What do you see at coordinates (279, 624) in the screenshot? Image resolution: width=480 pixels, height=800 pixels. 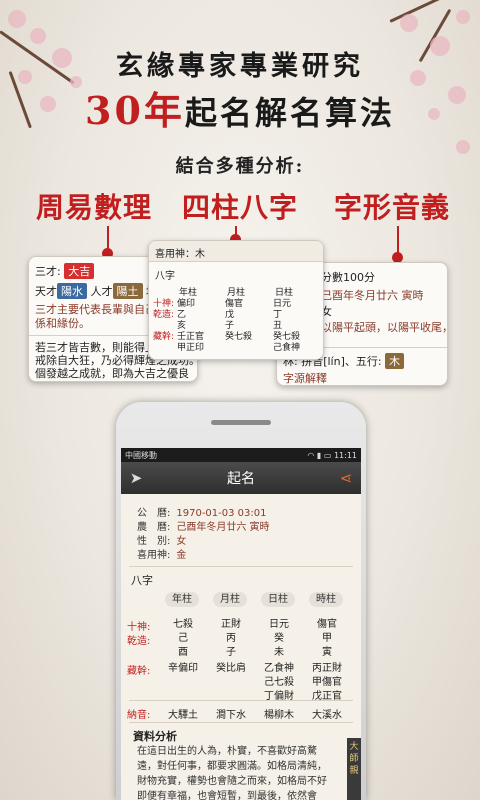 I see `grid-cell: 日元` at bounding box center [279, 624].